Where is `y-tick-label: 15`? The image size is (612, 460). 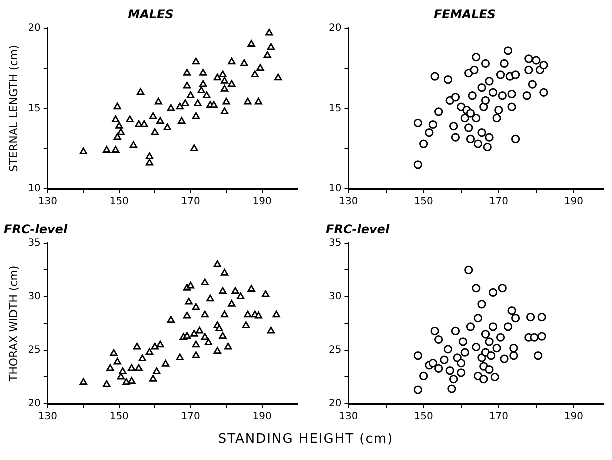
y-tick-label: 15 is located at coordinates (34, 108).